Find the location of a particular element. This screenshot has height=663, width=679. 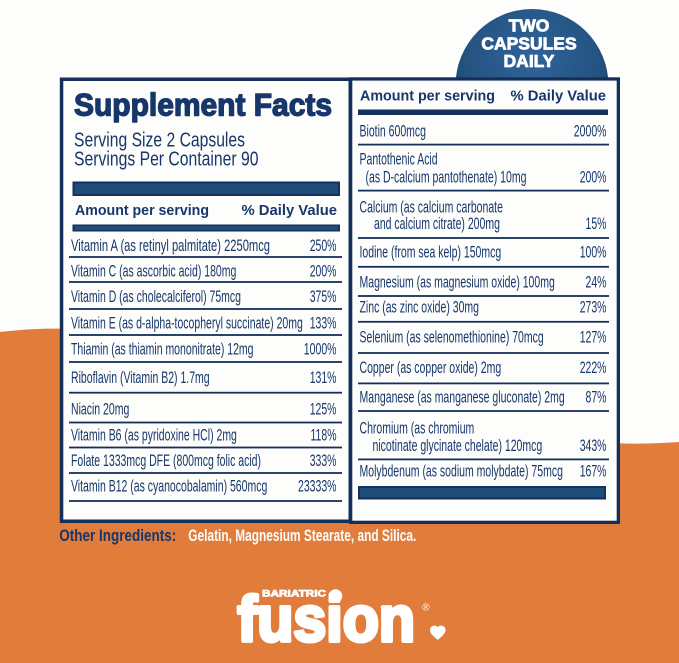

svg-text:Magnesium (as magnesium oxide): Magnesium (as magnesium oxide) 100mg is located at coordinates (457, 281).